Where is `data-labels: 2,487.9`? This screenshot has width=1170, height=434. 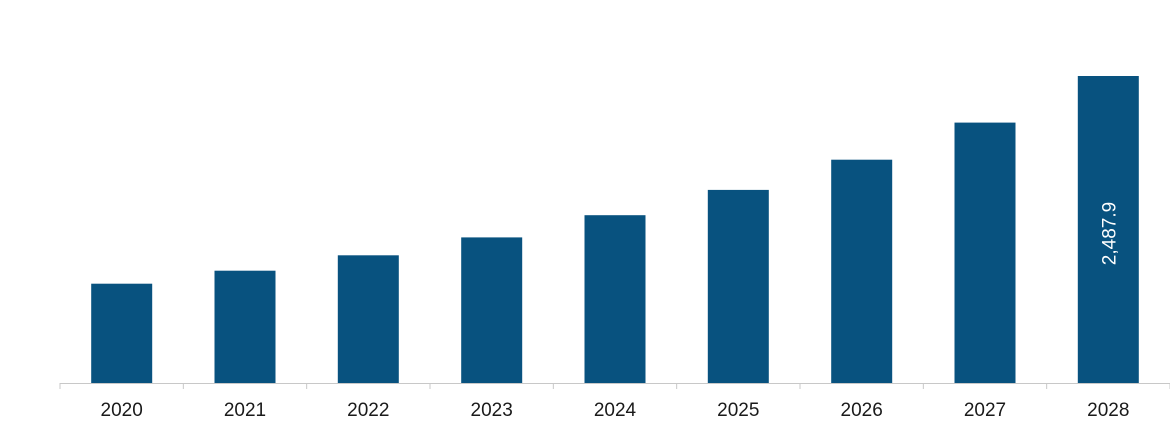
data-labels: 2,487.9 is located at coordinates (1109, 233).